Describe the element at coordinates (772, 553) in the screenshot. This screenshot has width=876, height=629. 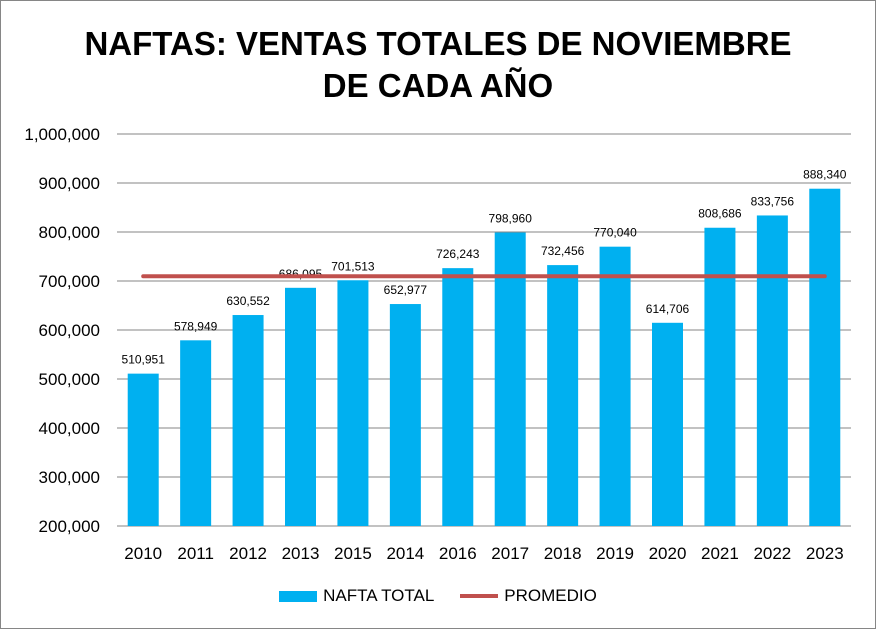
I see `x-tick-label: 2022` at that location.